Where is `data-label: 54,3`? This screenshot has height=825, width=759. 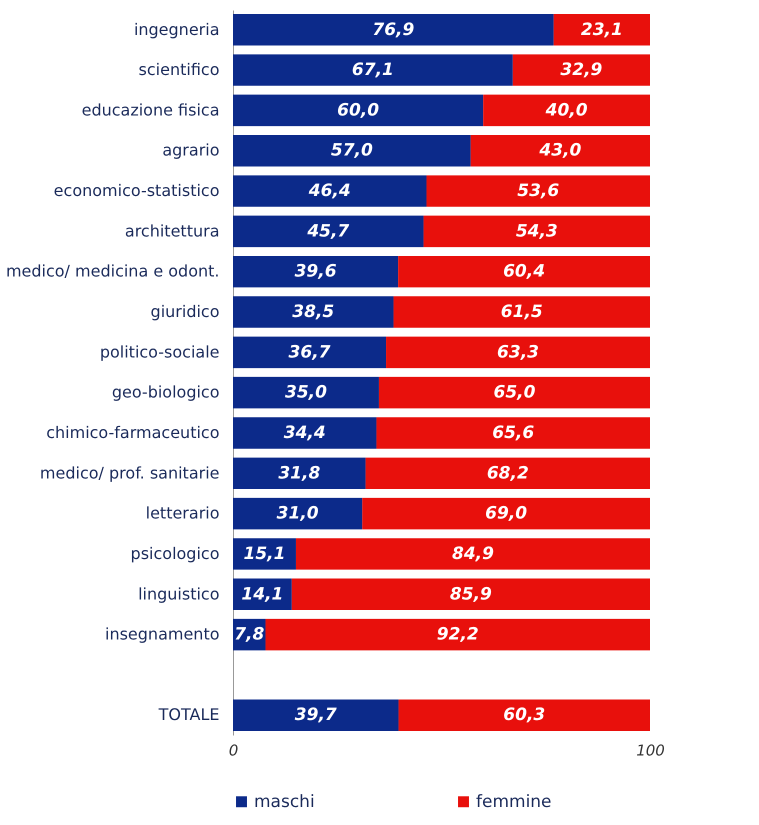
data-label: 54,3 is located at coordinates (537, 231).